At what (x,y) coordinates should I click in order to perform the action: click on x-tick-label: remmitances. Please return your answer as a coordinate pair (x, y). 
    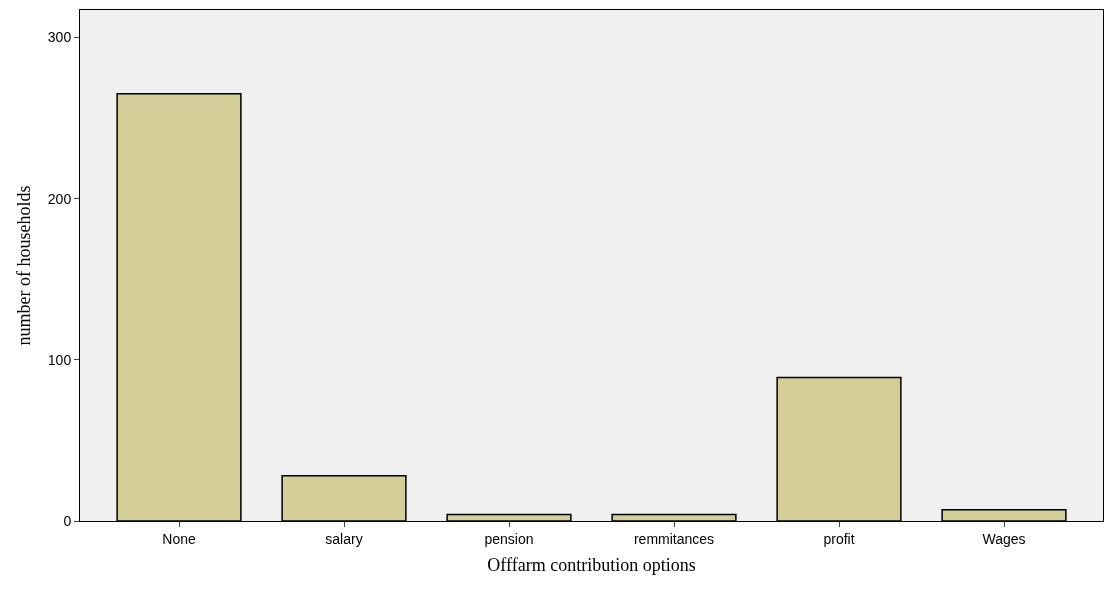
    Looking at the image, I should click on (674, 538).